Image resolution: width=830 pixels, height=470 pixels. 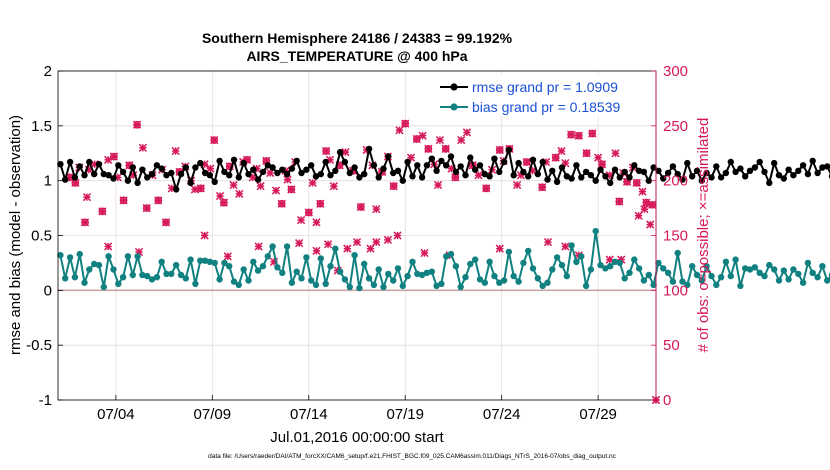 I want to click on x-tick-label: 07/24, so click(x=502, y=414).